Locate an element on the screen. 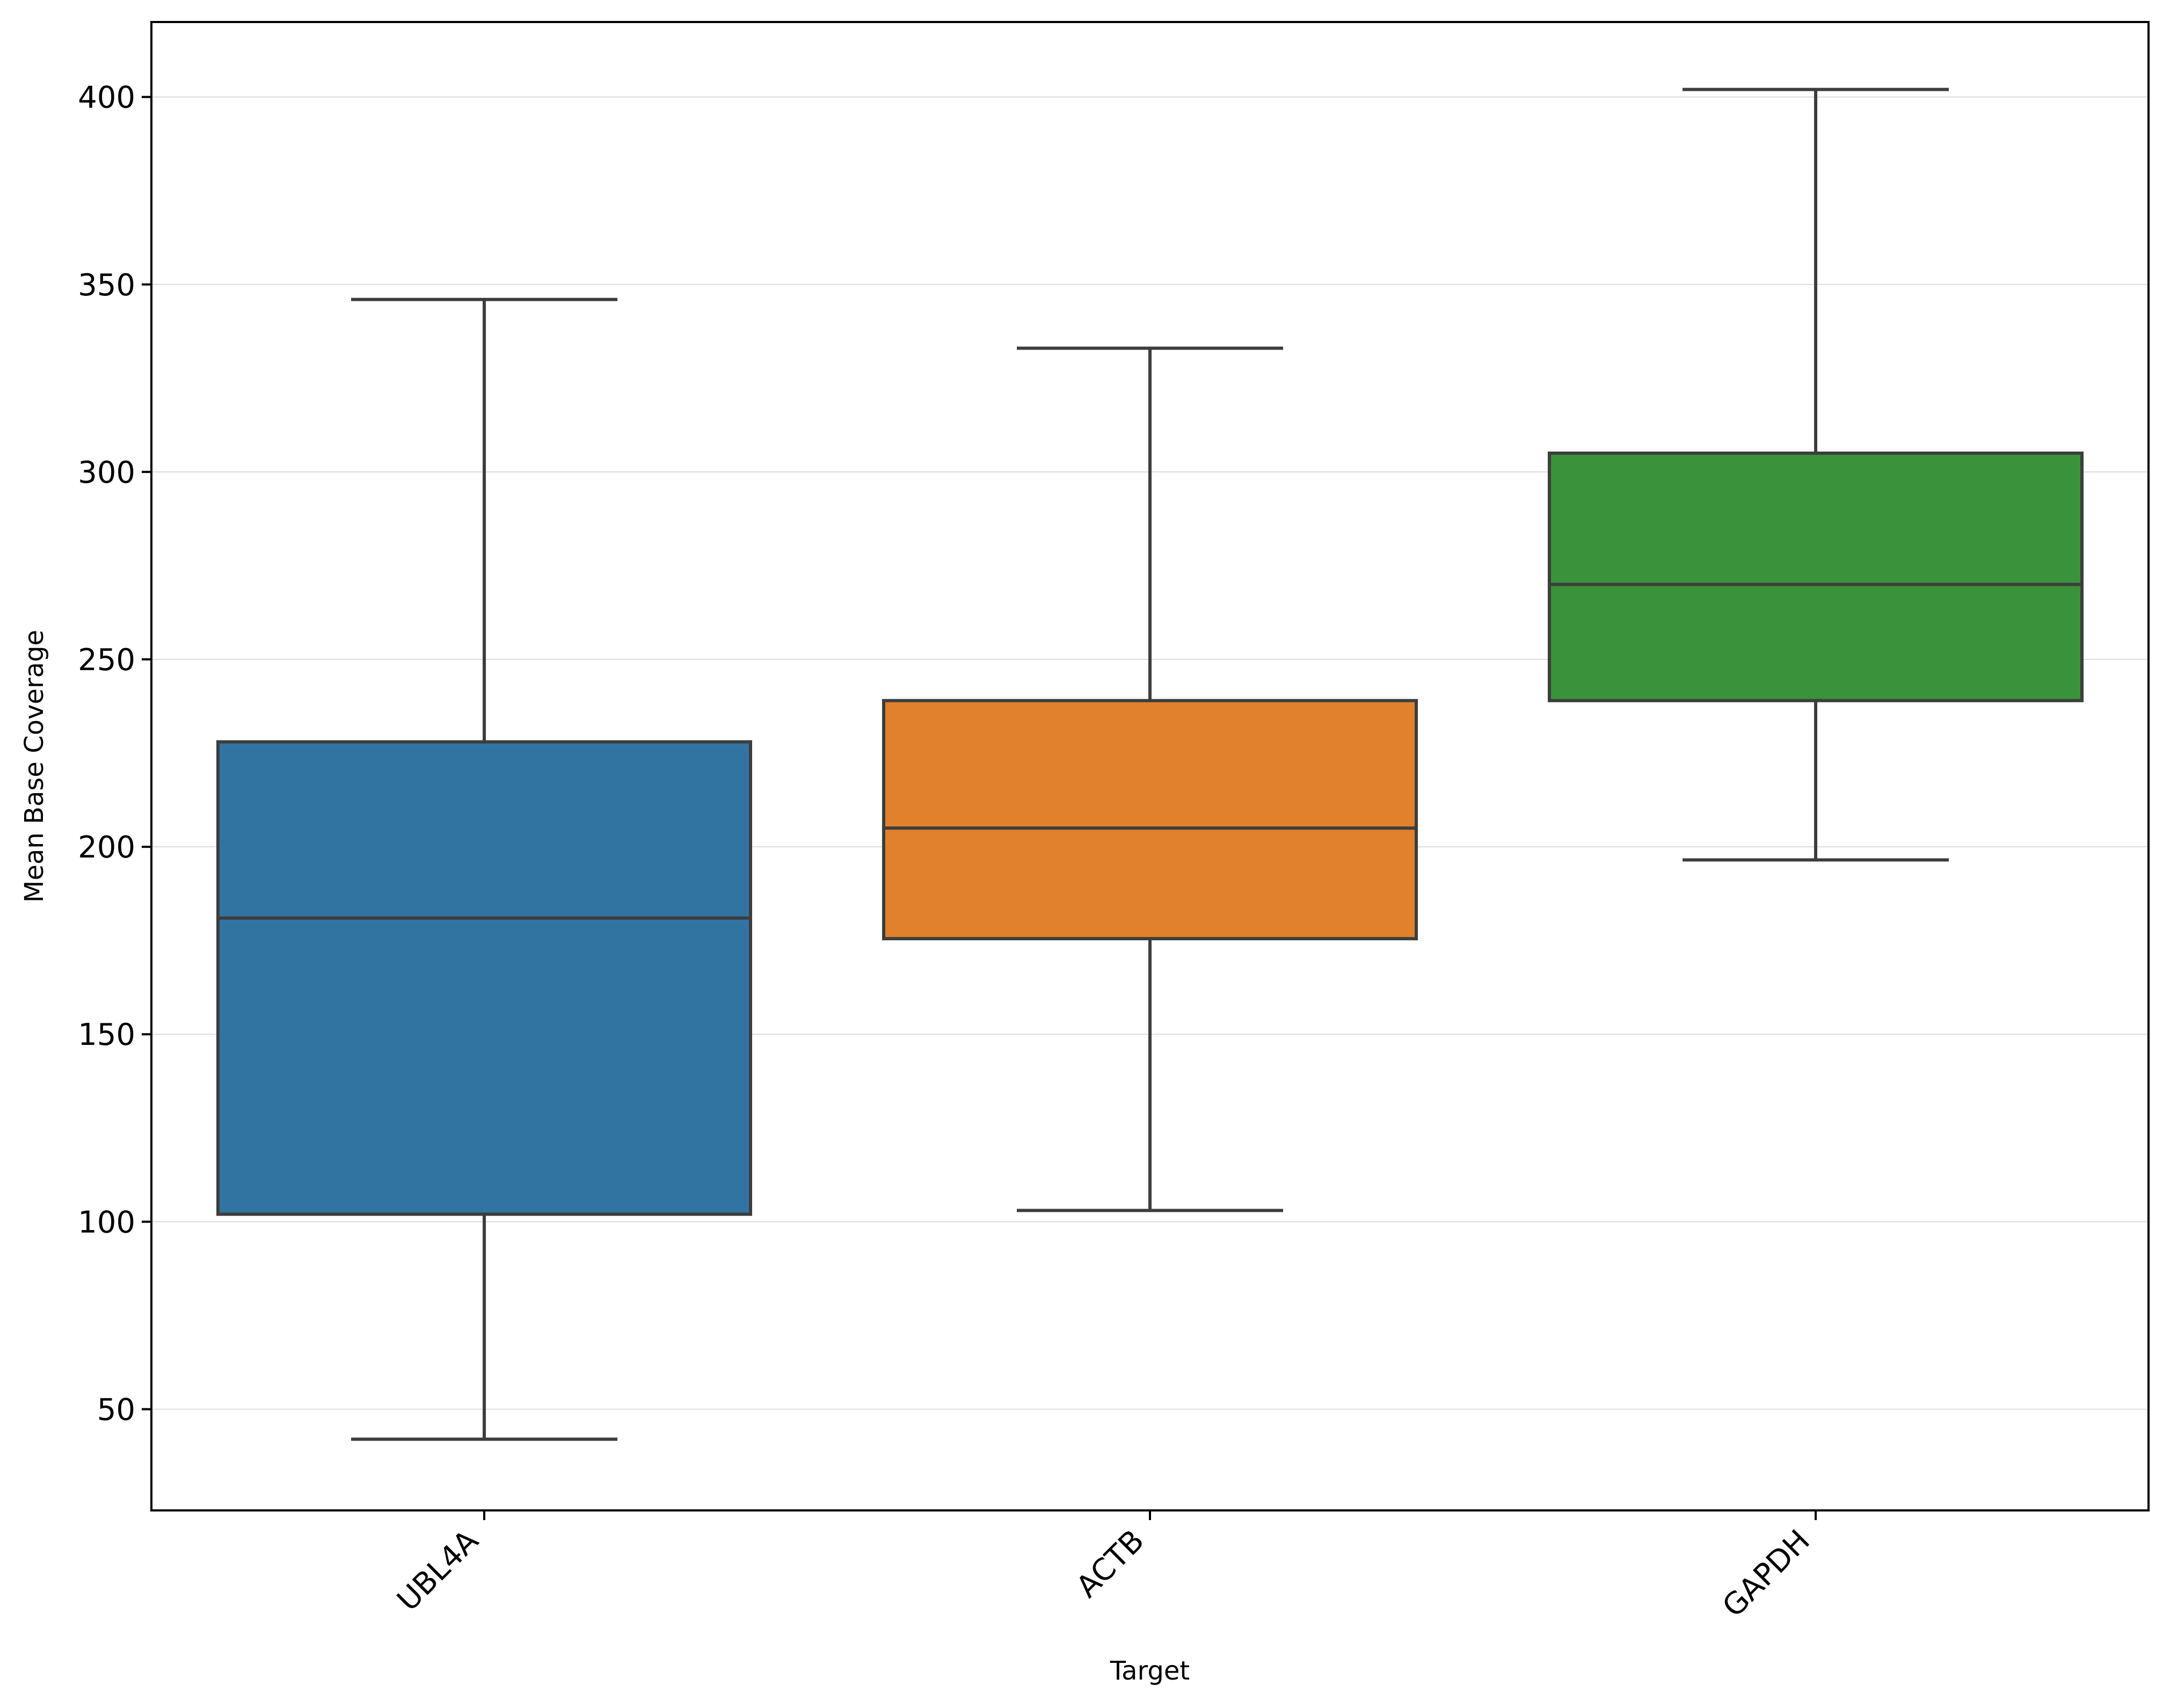 Image resolution: width=2170 pixels, height=1708 pixels. y-tick-label: 350 is located at coordinates (106, 285).